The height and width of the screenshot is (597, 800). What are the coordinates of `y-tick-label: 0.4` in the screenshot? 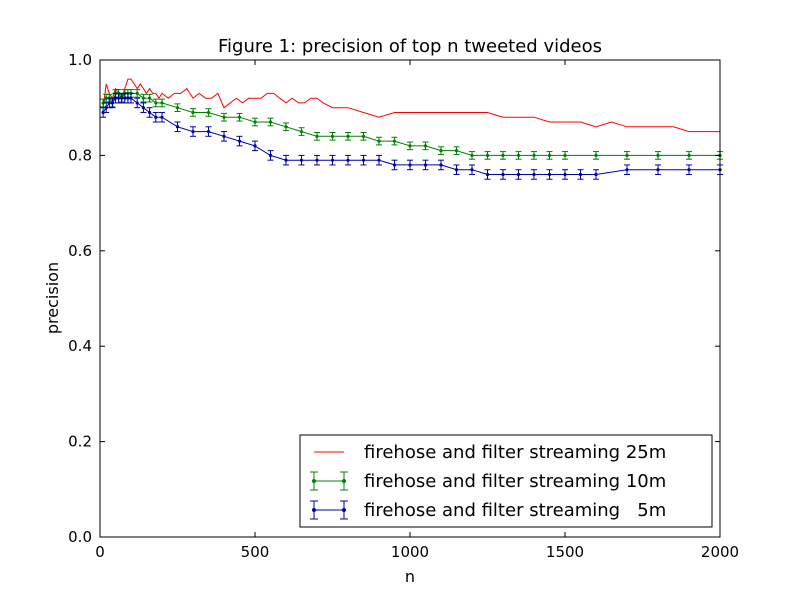 It's located at (80, 346).